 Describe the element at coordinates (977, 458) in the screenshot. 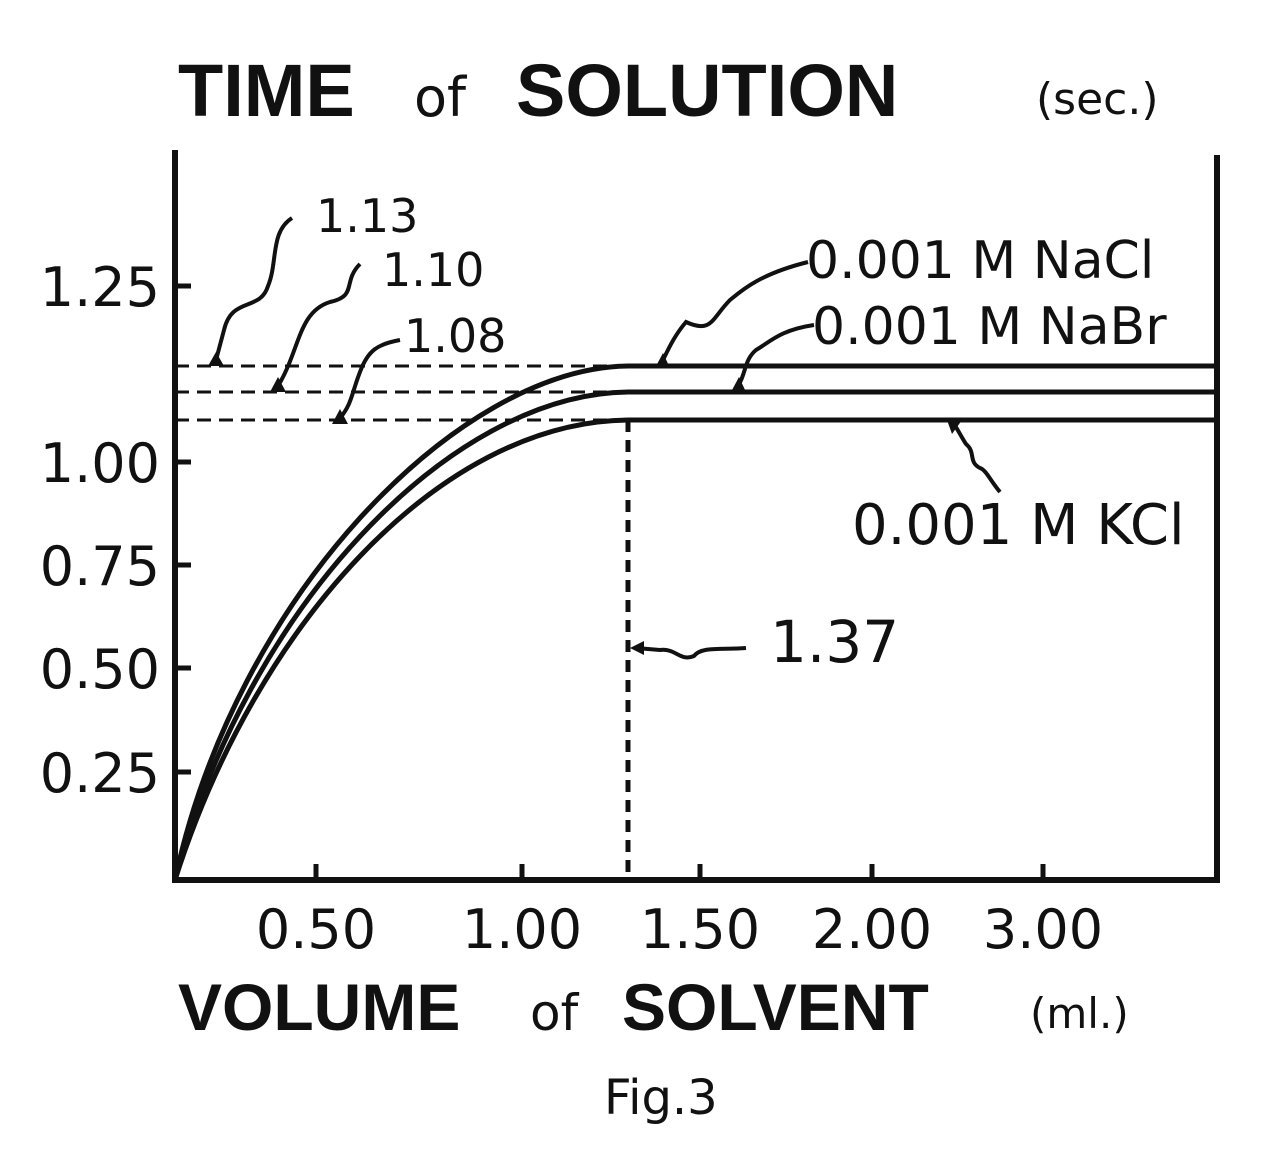

I see `leader-kcl` at that location.